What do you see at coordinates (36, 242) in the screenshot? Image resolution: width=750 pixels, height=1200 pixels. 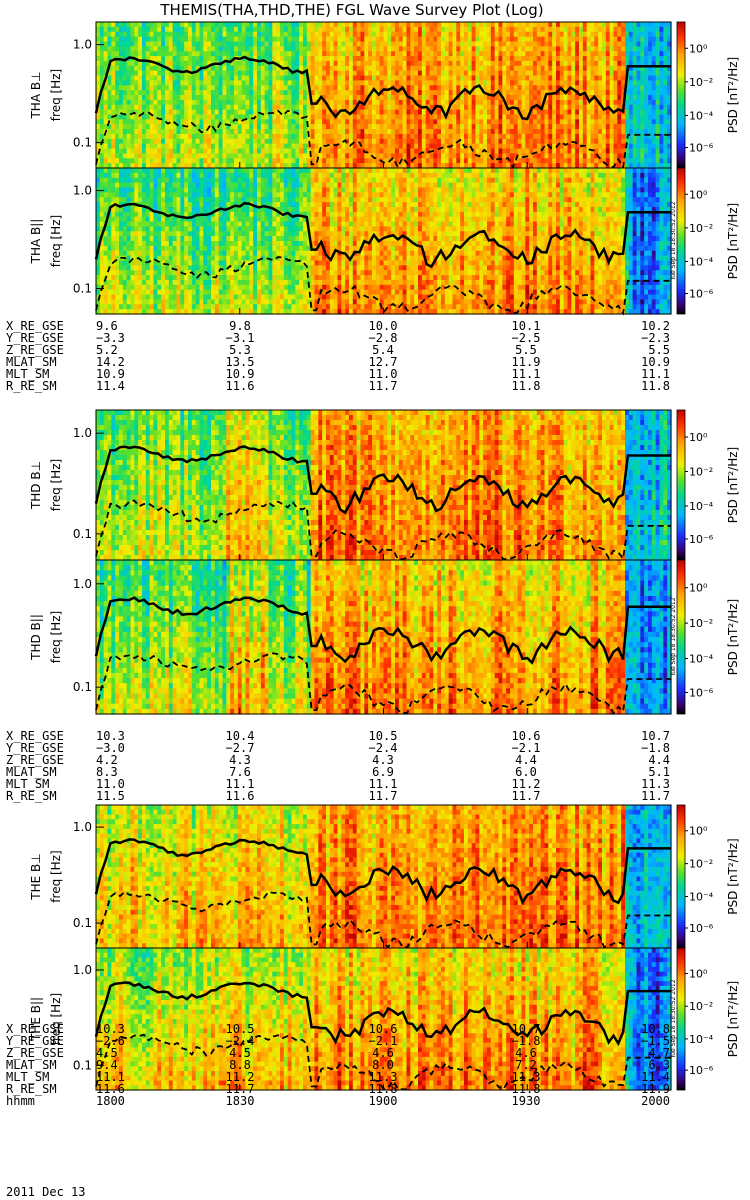 I see `panel-label: THA B||` at bounding box center [36, 242].